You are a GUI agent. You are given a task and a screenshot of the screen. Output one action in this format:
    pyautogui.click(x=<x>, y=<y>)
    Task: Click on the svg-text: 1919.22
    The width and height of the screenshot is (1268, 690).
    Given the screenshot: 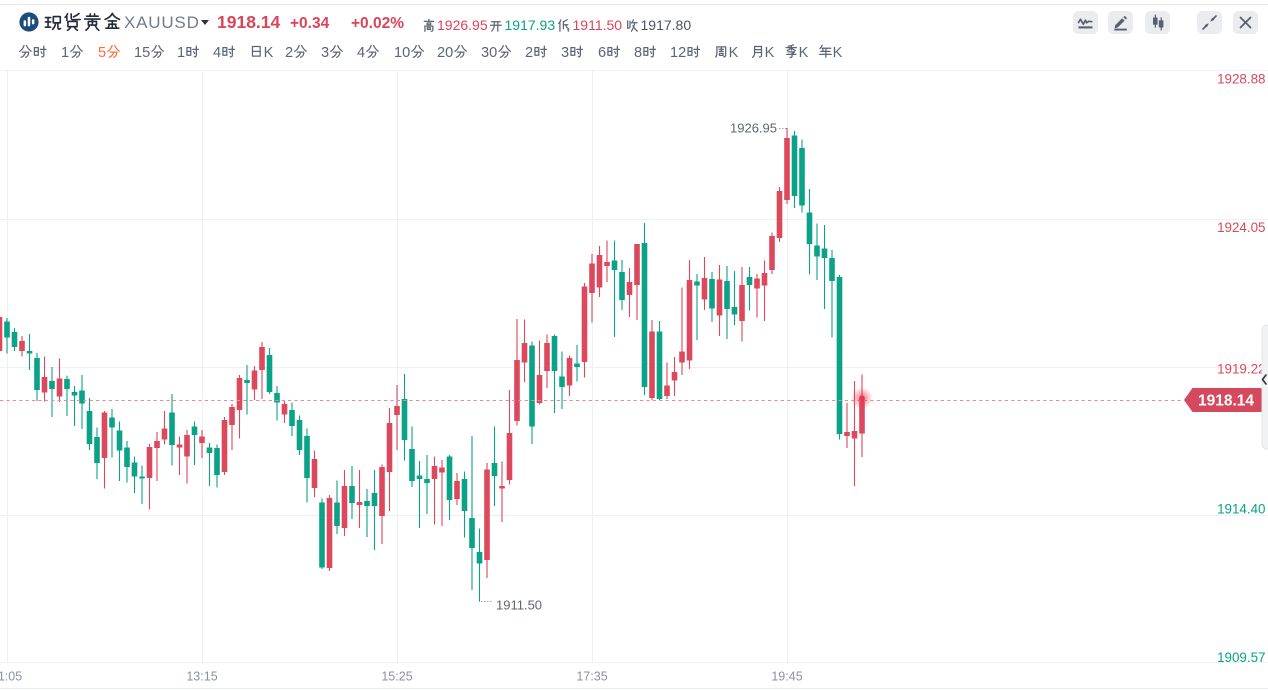 What is the action you would take?
    pyautogui.click(x=1241, y=369)
    